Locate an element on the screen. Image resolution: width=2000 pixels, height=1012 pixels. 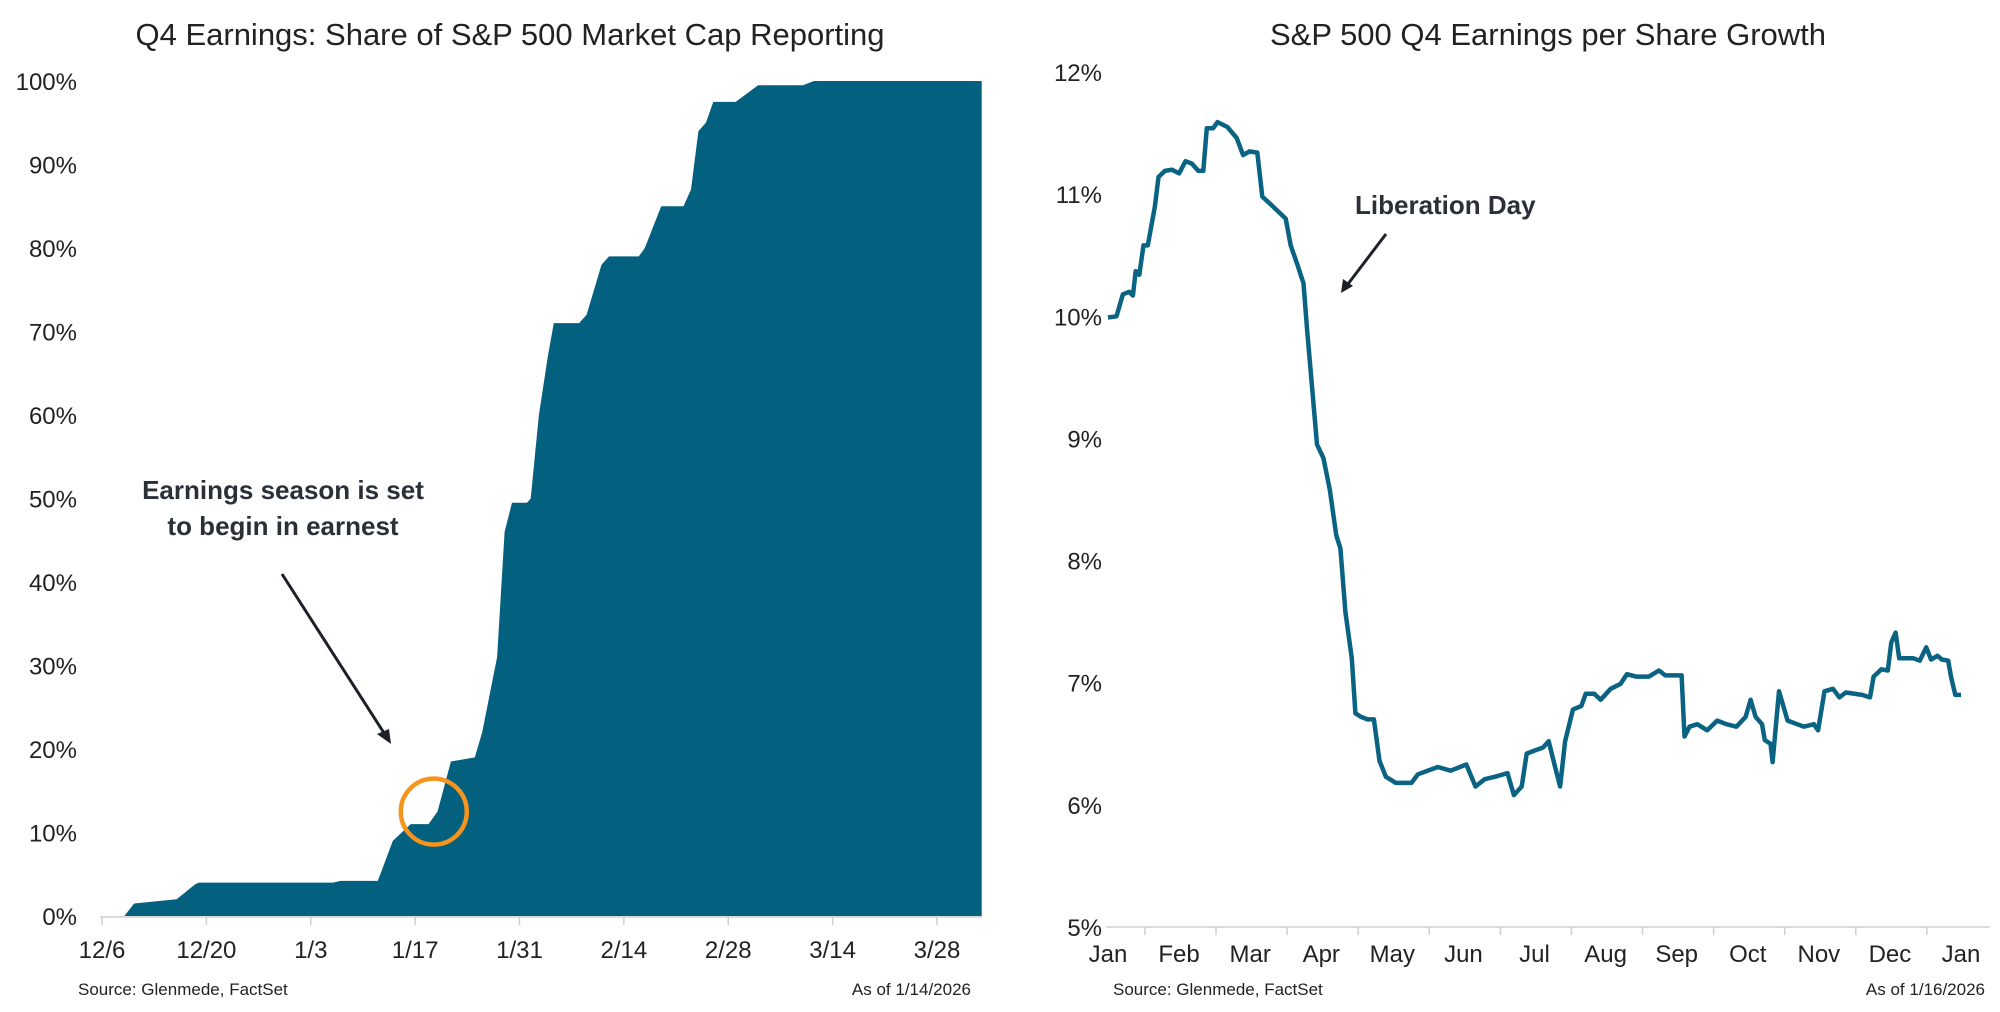
left-y-tick-label: 50% is located at coordinates (53, 500).